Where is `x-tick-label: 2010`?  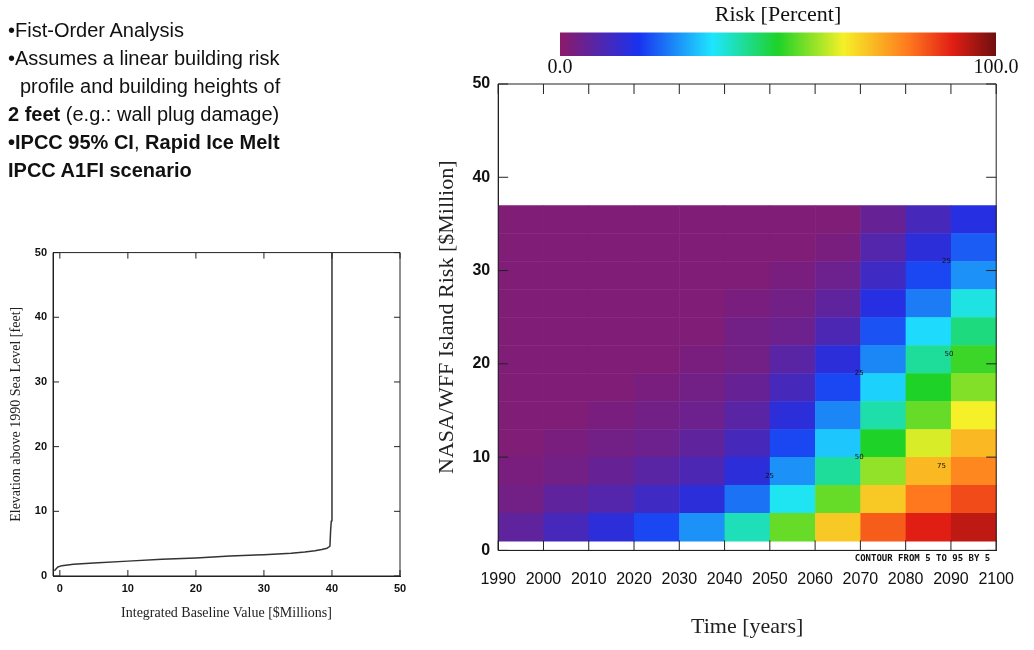
x-tick-label: 2010 is located at coordinates (588, 579).